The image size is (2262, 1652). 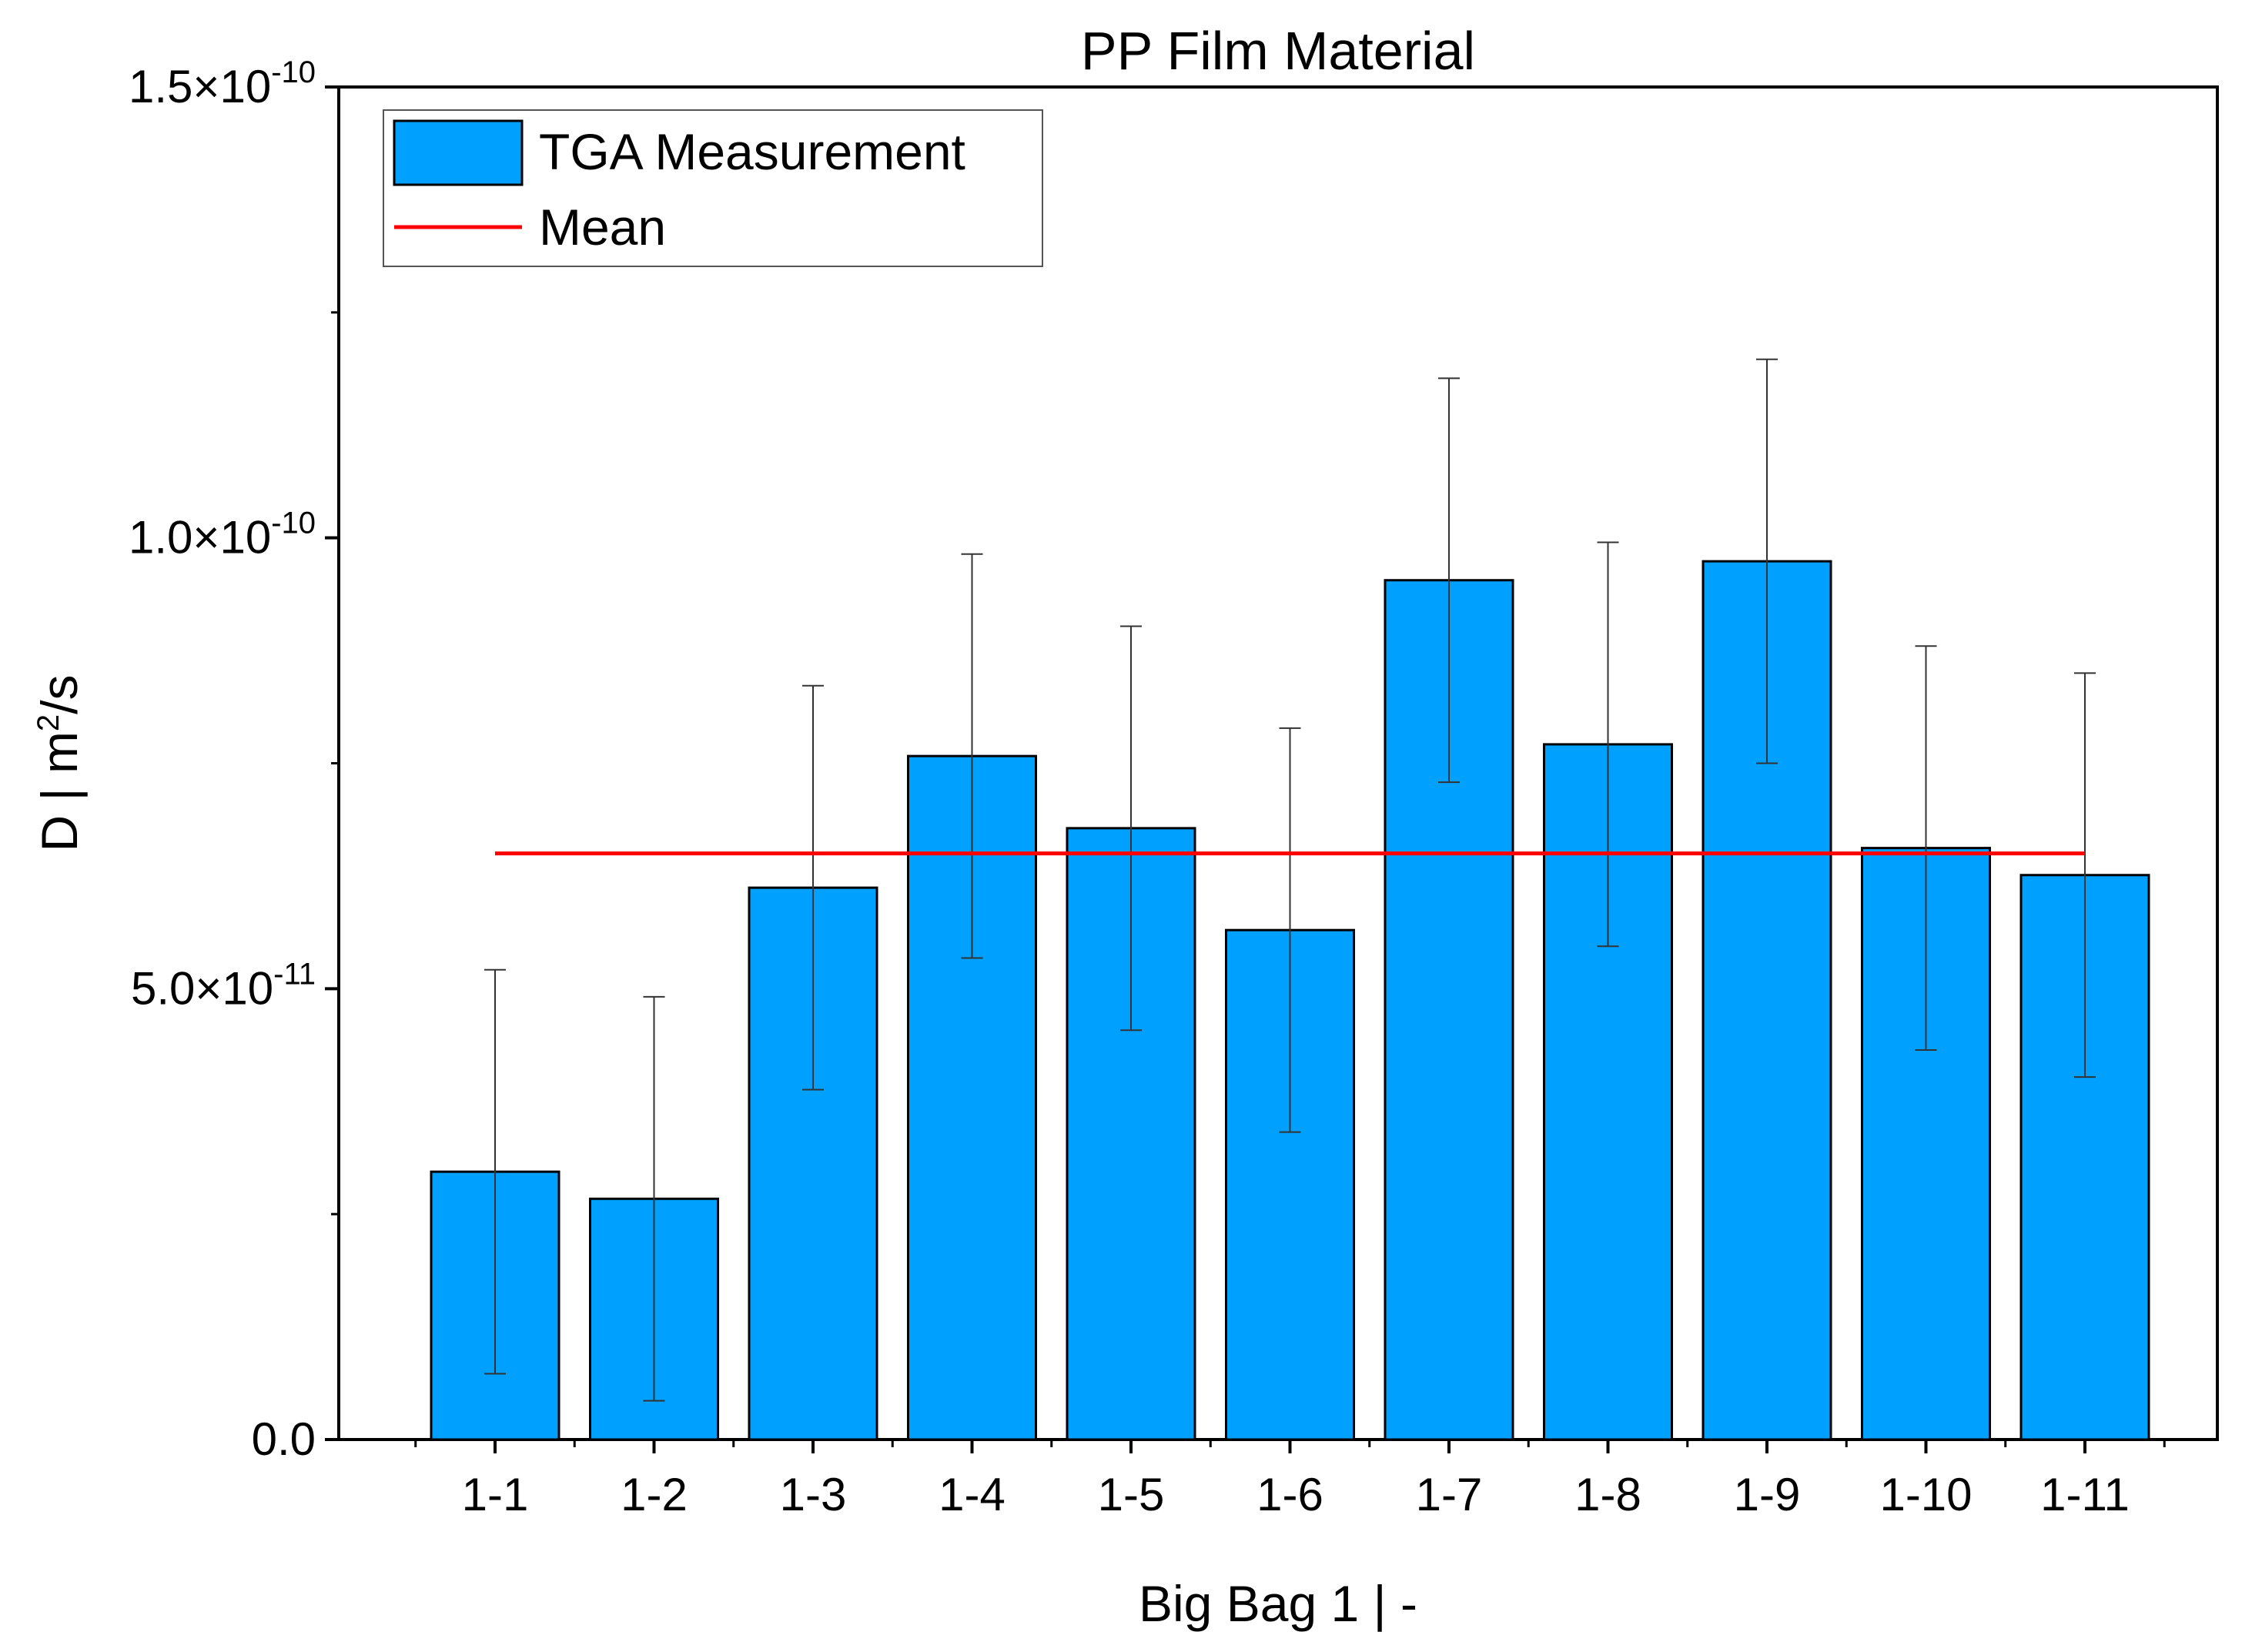 What do you see at coordinates (972, 1494) in the screenshot?
I see `x-tick-label-1-4: 1-4` at bounding box center [972, 1494].